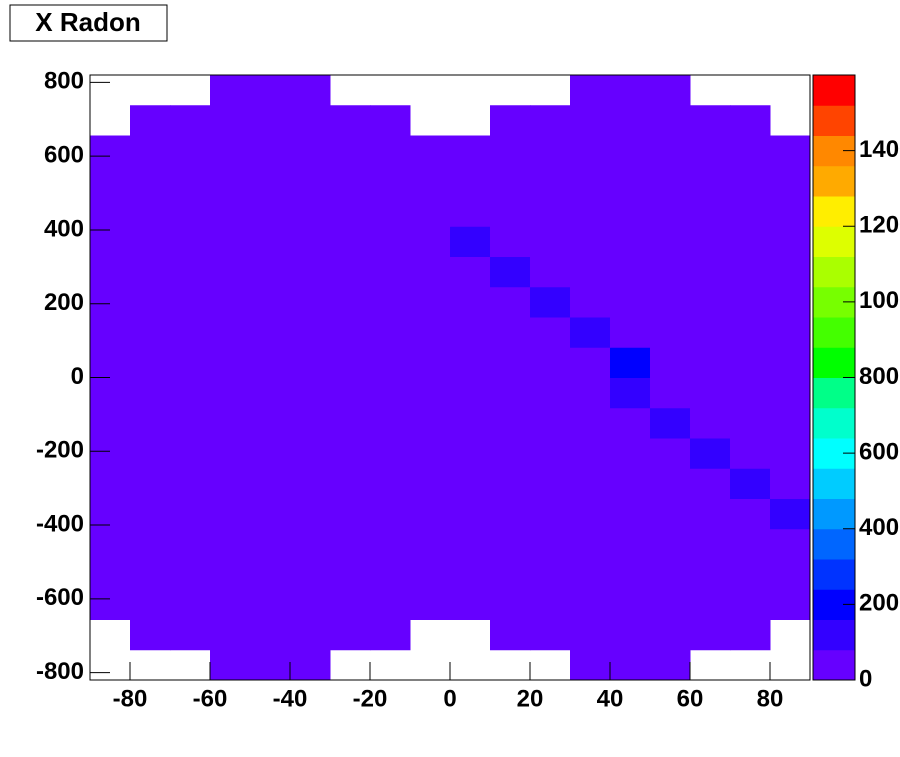  I want to click on chart-title: X Radon, so click(87, 22).